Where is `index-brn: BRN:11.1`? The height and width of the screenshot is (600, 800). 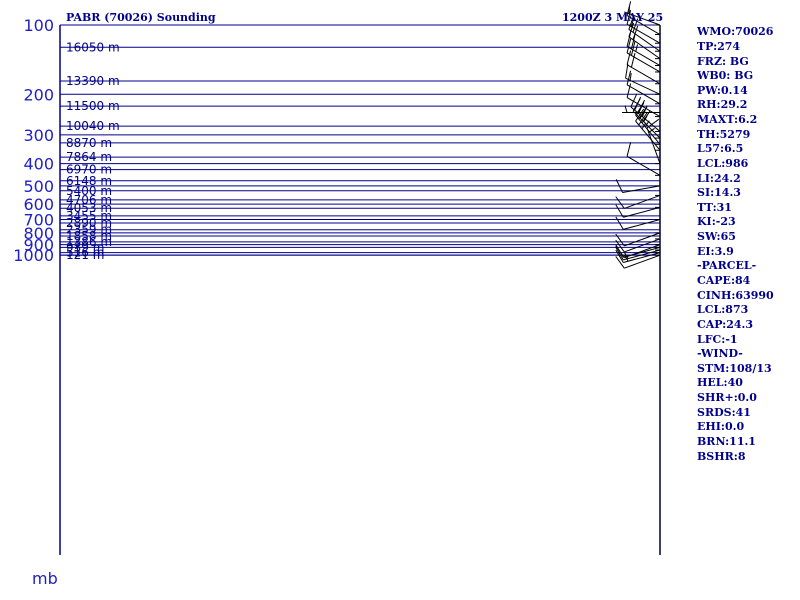
index-brn: BRN:11.1 is located at coordinates (726, 441).